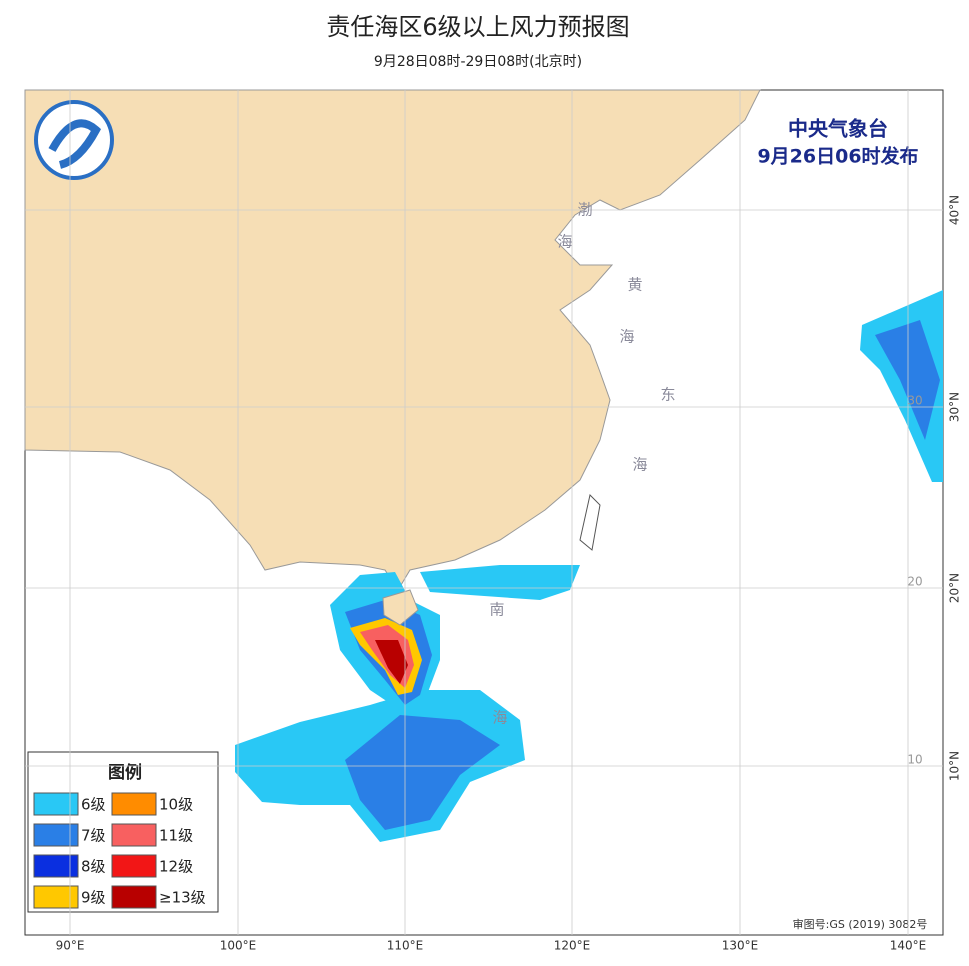 The image size is (969, 966). What do you see at coordinates (955, 588) in the screenshot?
I see `latitude-label: 20°N` at bounding box center [955, 588].